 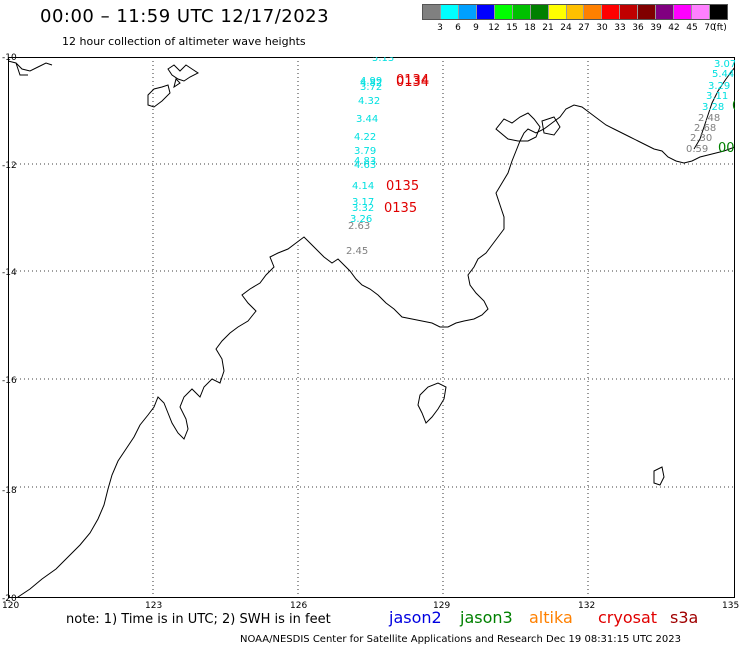 What do you see at coordinates (11, 606) in the screenshot?
I see `longitude-label: 120` at bounding box center [11, 606].